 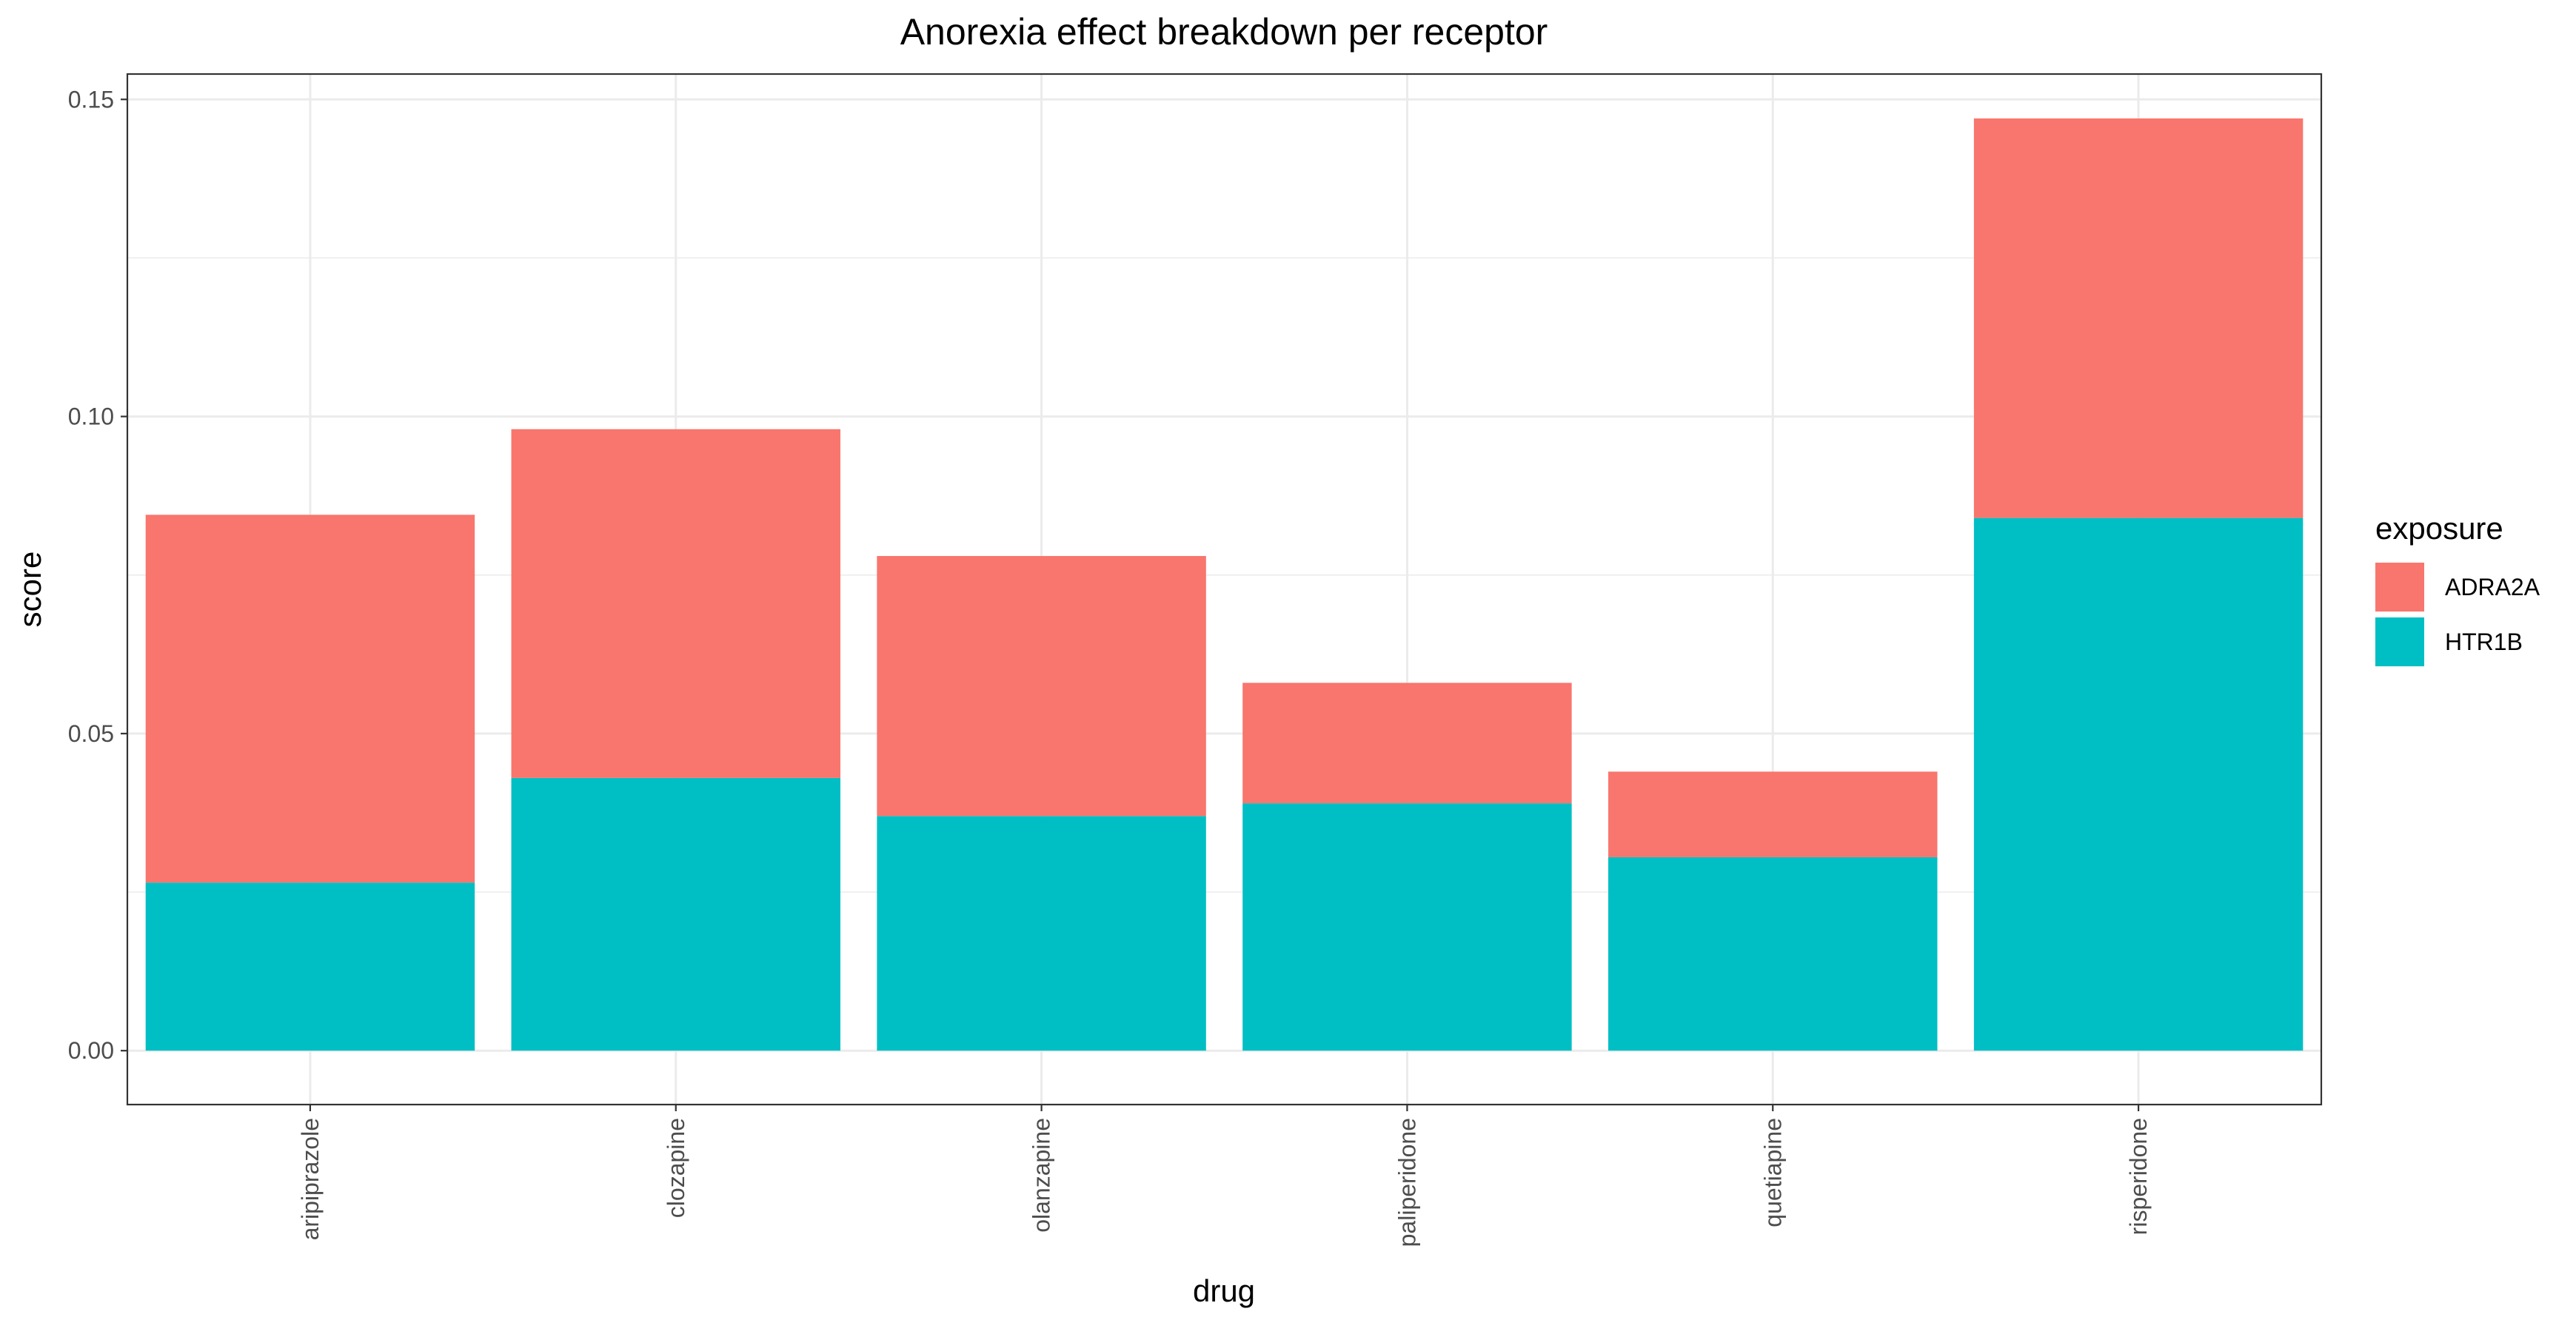 What do you see at coordinates (1041, 934) in the screenshot?
I see `bar-olanzapine-htr1b` at bounding box center [1041, 934].